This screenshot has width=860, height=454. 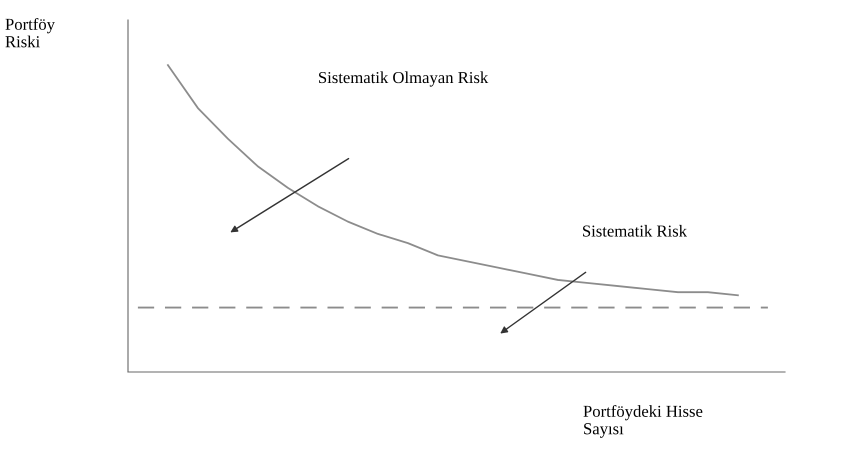 I want to click on x-axis-title: Portföydeki Hisse Sayısı, so click(x=642, y=421).